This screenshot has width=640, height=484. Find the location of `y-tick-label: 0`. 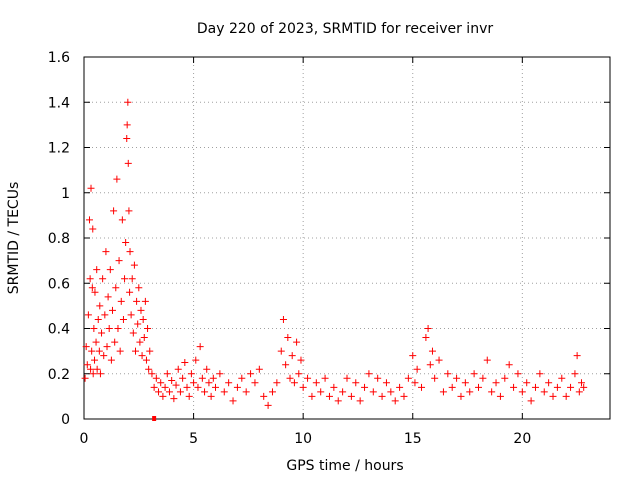

y-tick-label: 0 is located at coordinates (65, 420).